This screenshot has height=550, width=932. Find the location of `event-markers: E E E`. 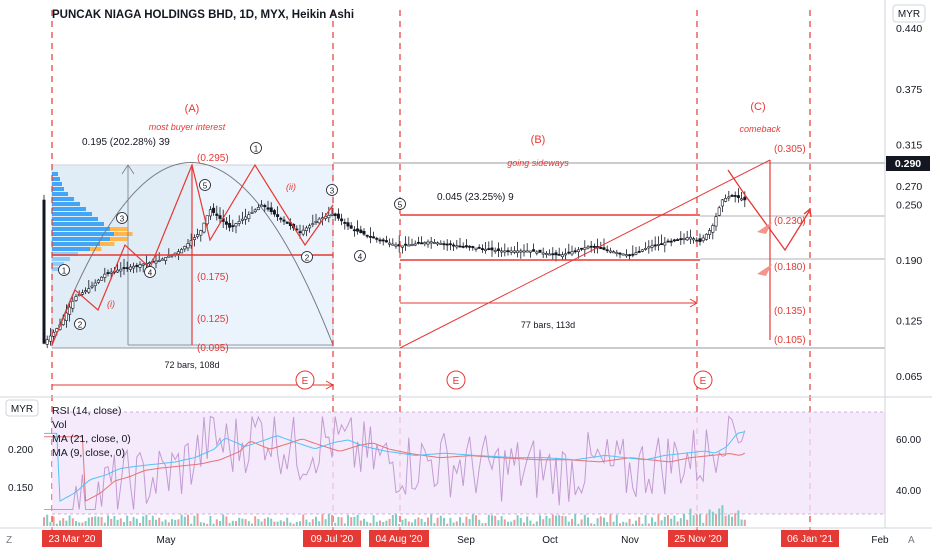

event-markers: E E E is located at coordinates (504, 380).